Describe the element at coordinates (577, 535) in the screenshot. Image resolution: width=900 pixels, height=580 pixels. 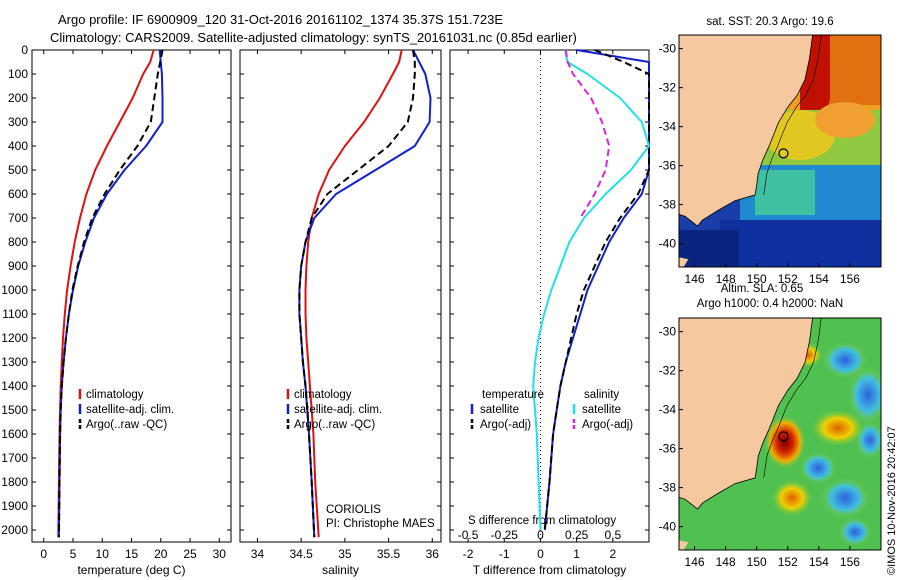
I see `salinity-tick-label: 0.25` at that location.